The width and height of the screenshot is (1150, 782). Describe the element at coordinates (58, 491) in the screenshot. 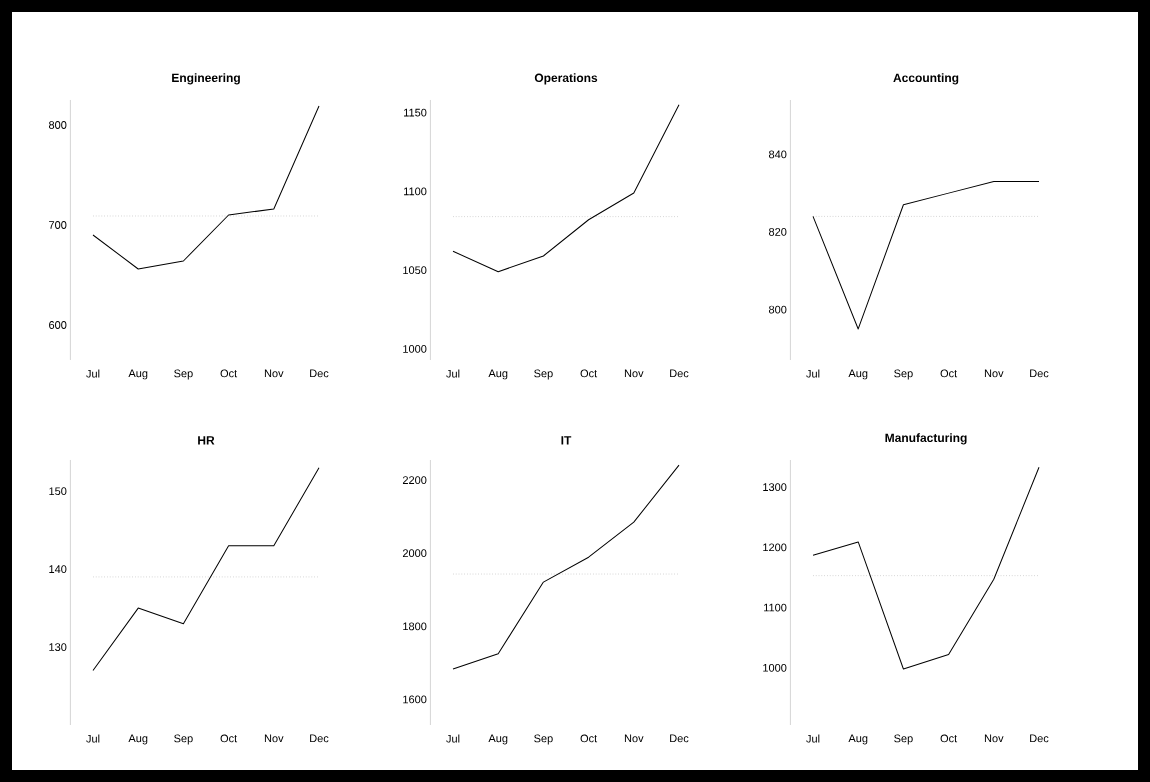

I see `y-tick-label: 150` at that location.